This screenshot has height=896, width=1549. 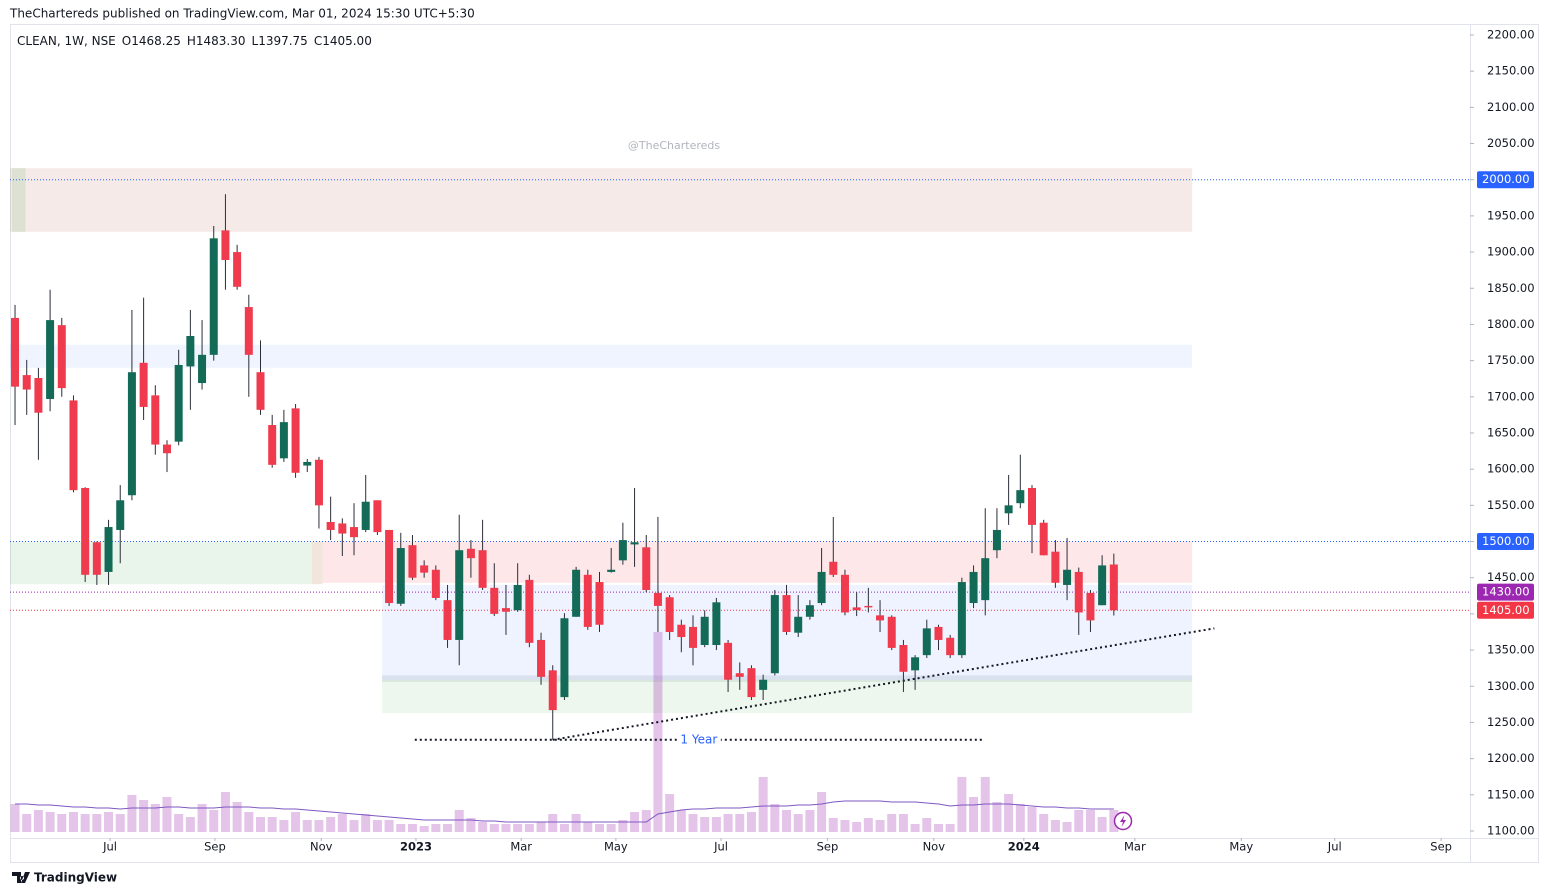 What do you see at coordinates (1511, 215) in the screenshot?
I see `y-tick-label: 1950.00` at bounding box center [1511, 215].